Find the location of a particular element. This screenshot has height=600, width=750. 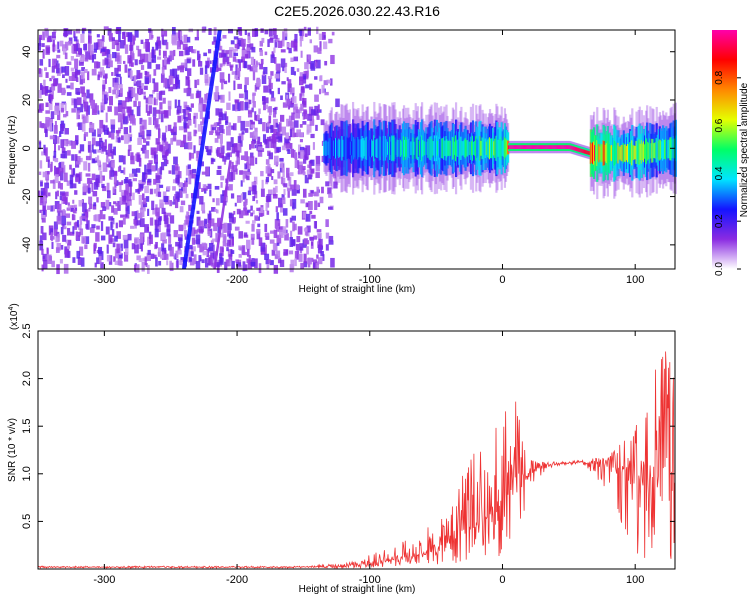

spectrogram-x-tick-label: 100 is located at coordinates (635, 280).